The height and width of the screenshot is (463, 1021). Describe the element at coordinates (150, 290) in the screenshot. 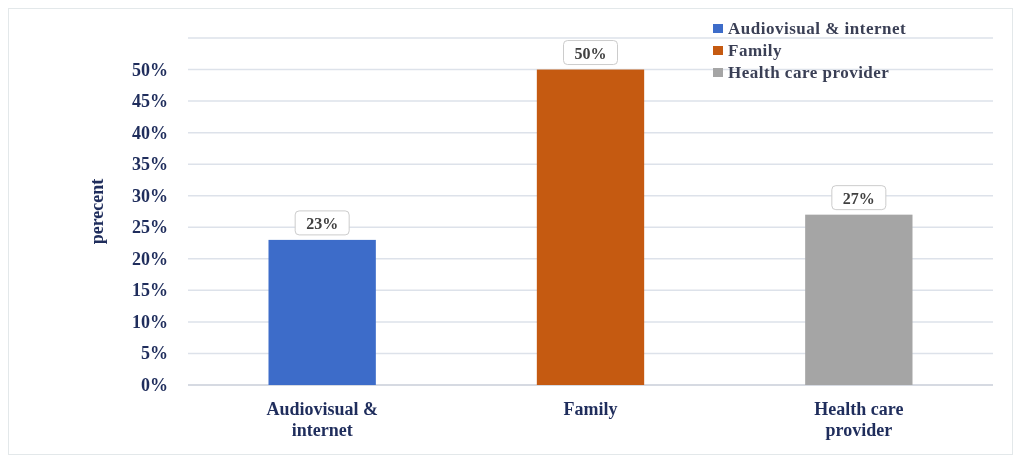

I see `y-tick-label: 15%` at that location.